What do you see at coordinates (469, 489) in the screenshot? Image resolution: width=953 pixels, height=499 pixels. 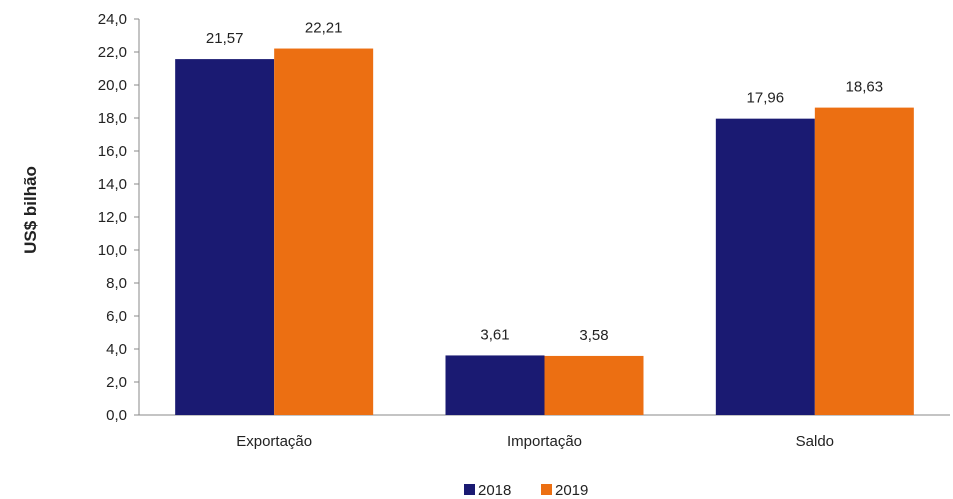 I see `legend-swatch-2018` at bounding box center [469, 489].